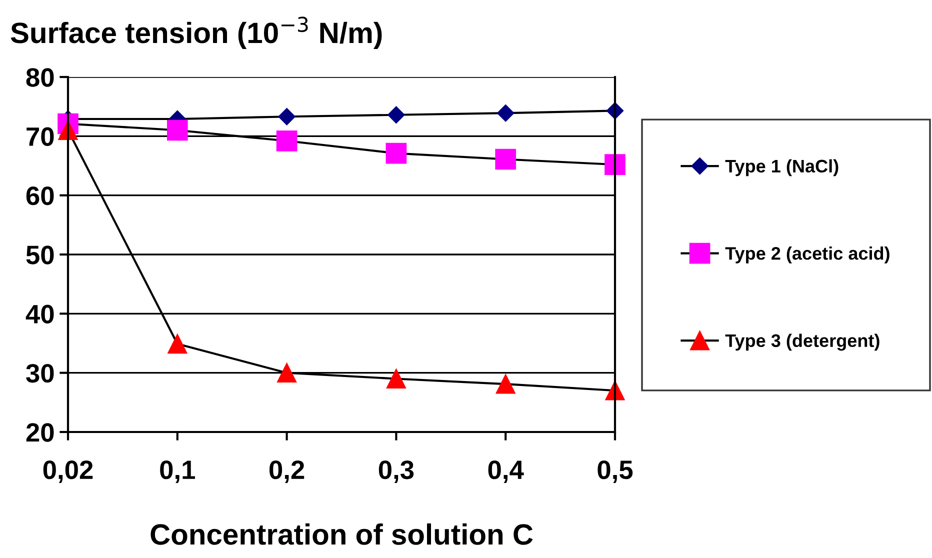 Image resolution: width=932 pixels, height=558 pixels. Describe the element at coordinates (807, 255) in the screenshot. I see `legend-label: Type 2 (acetic acid)` at that location.